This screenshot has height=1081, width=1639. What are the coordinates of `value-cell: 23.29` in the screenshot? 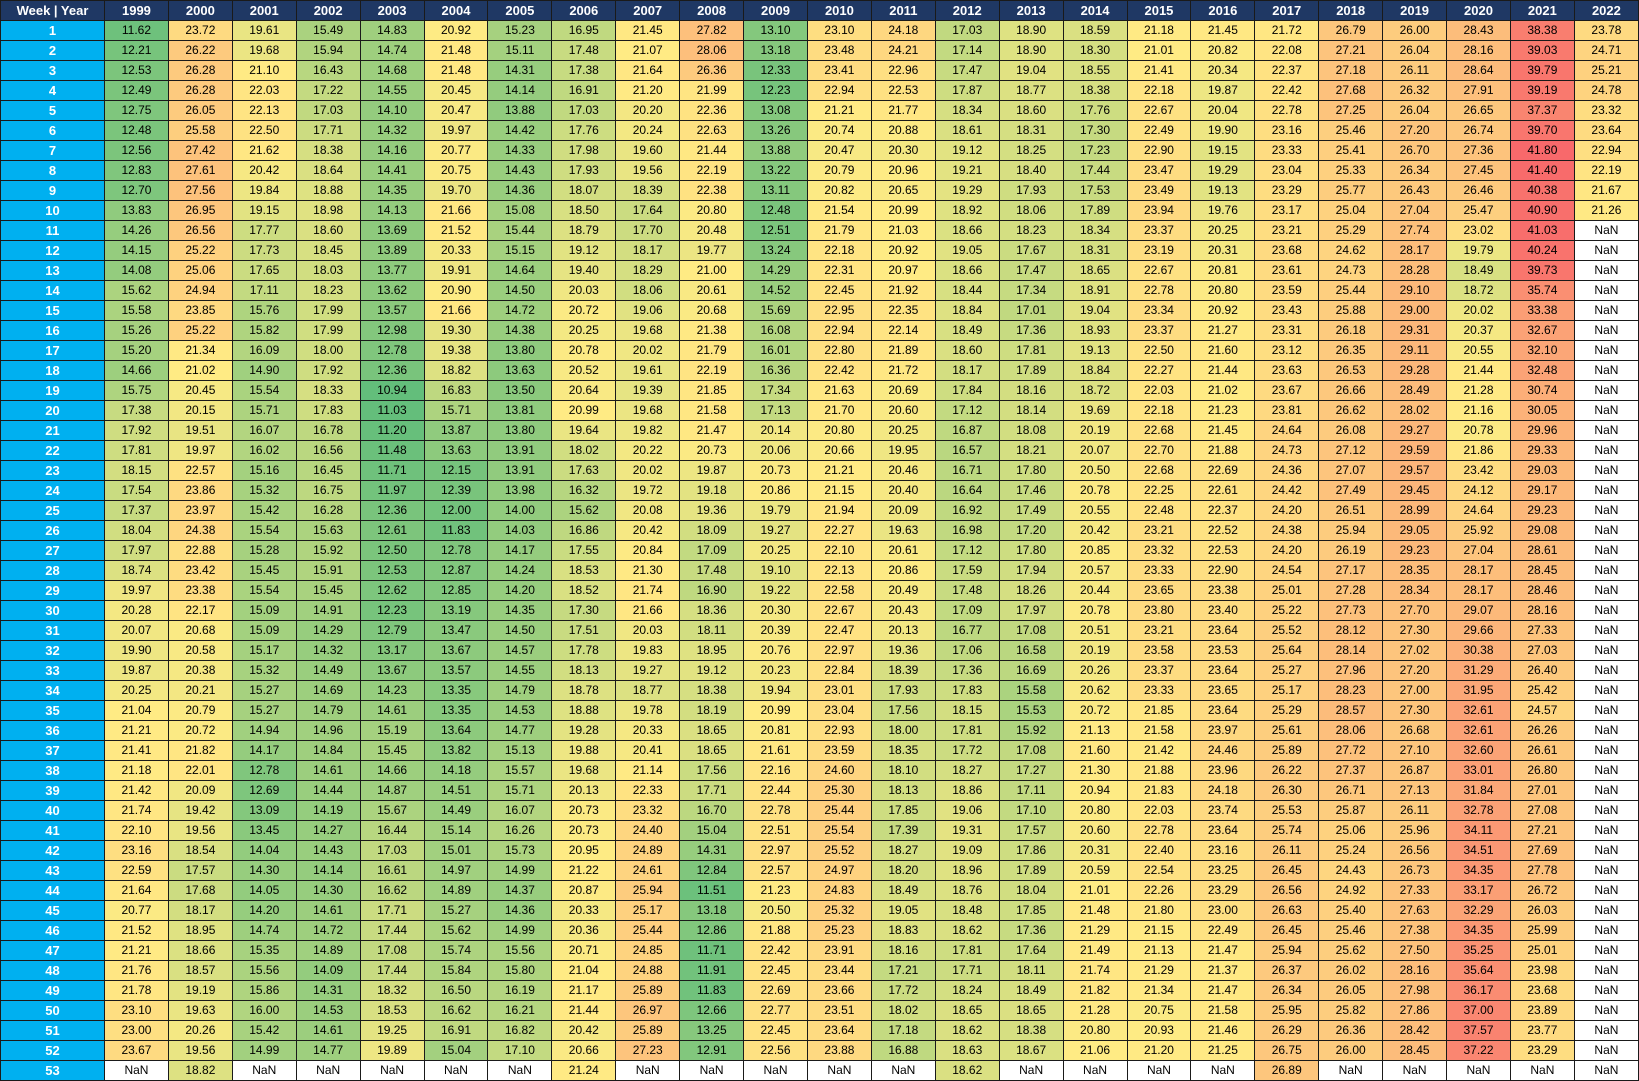 It's located at (1223, 890).